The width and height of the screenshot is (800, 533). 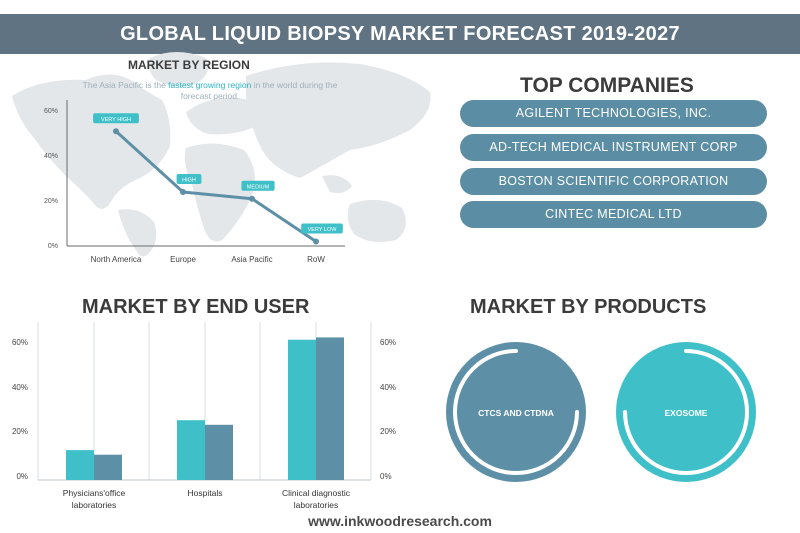 I want to click on companies-title: TOP COMPANIES, so click(x=607, y=85).